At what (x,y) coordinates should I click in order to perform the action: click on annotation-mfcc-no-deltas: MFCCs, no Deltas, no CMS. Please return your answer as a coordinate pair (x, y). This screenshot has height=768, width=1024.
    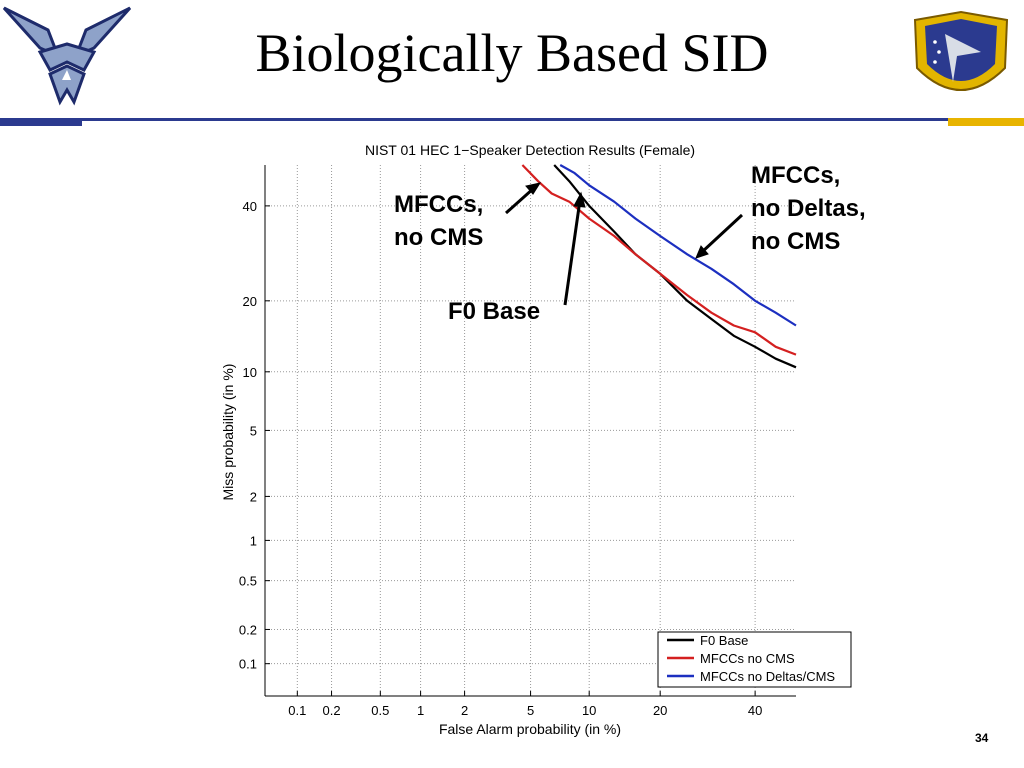
    Looking at the image, I should click on (808, 208).